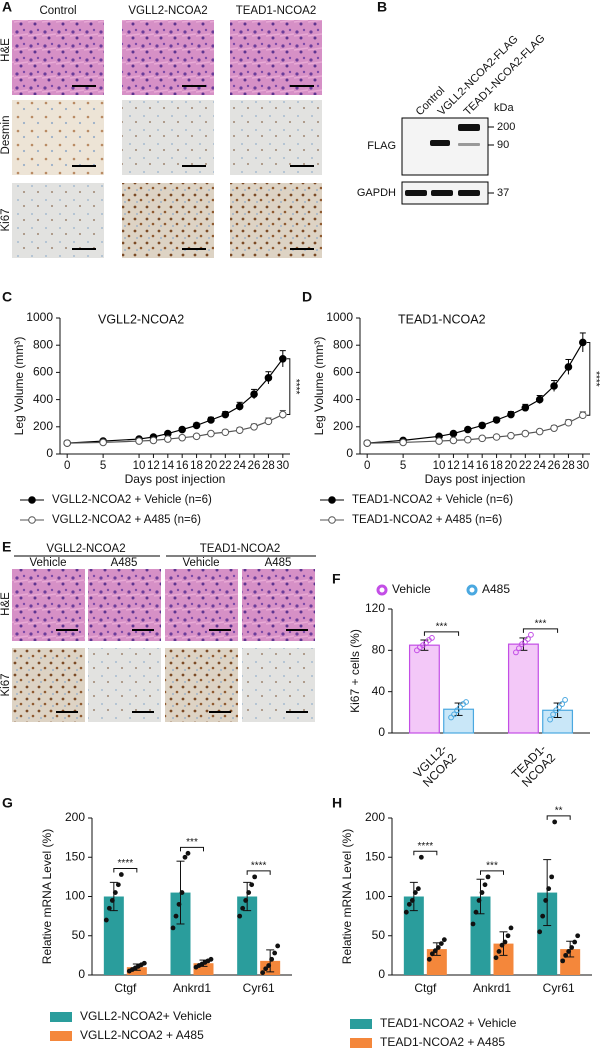 This screenshot has height=1049, width=604. Describe the element at coordinates (175, 479) in the screenshot. I see `x-axis-label: Days post injection` at that location.